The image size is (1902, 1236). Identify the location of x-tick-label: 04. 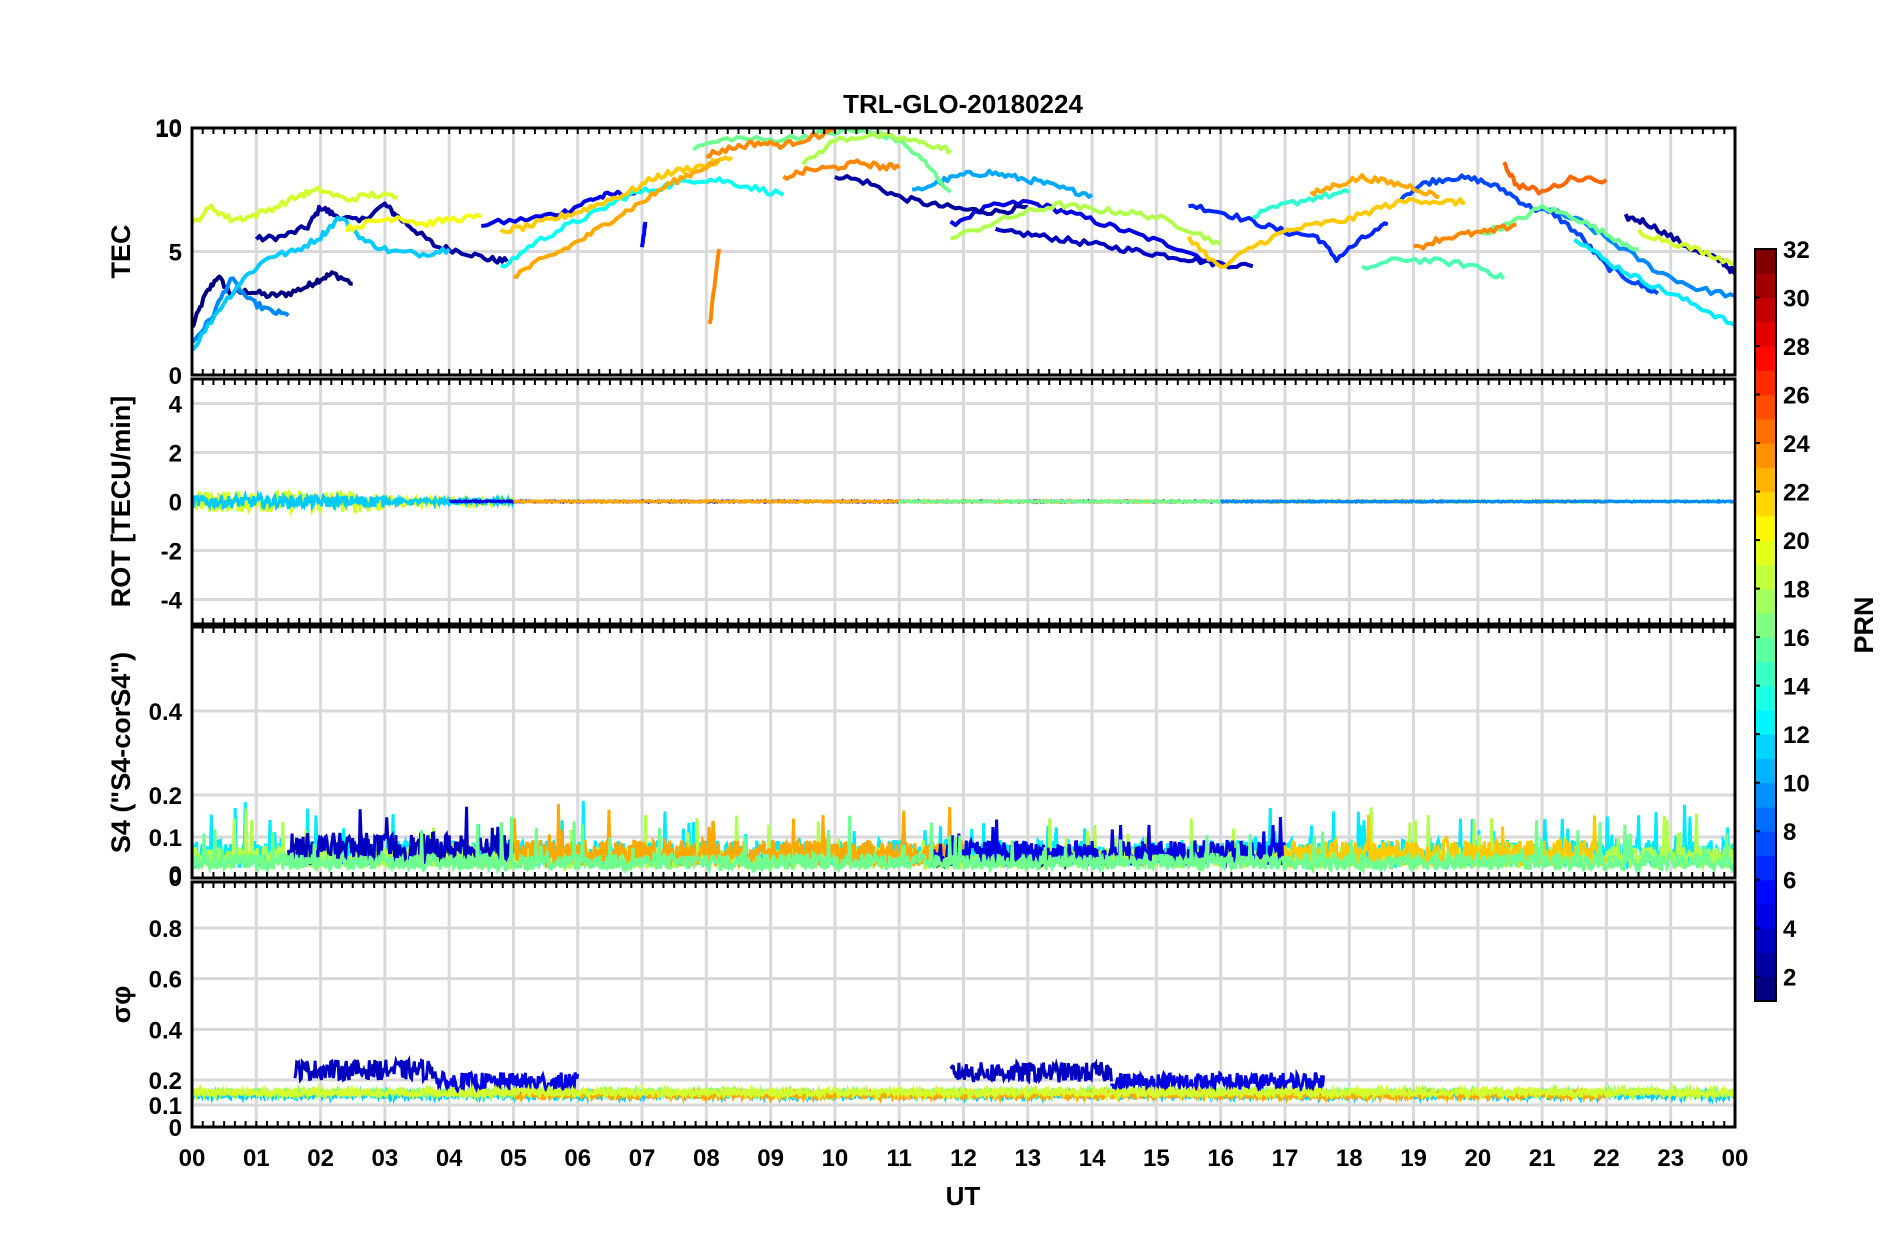
(449, 1158).